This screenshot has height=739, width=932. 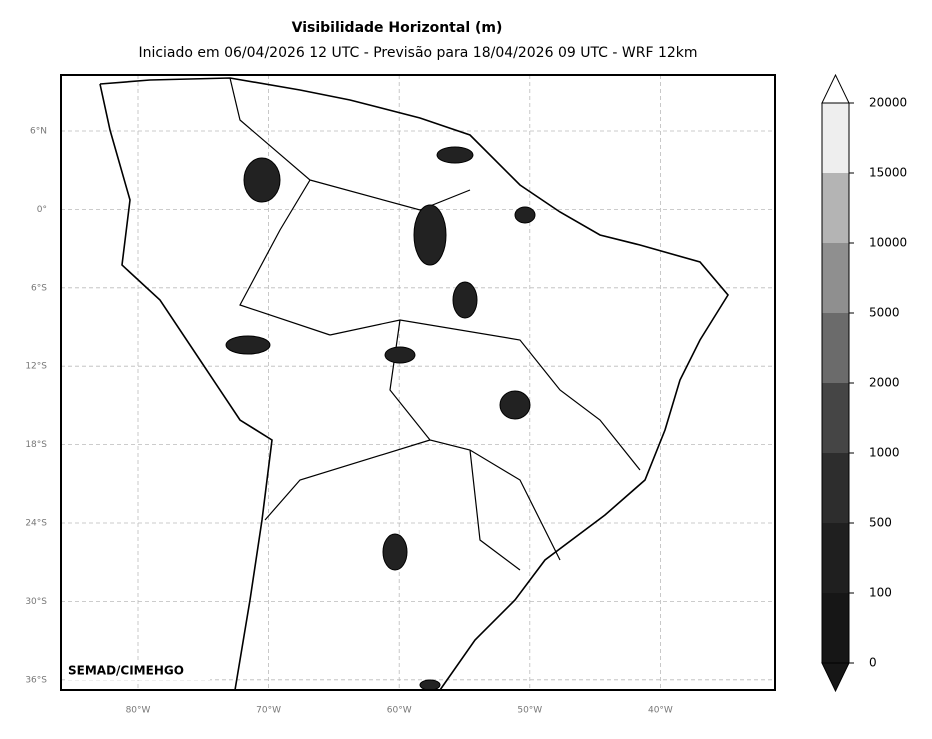 What do you see at coordinates (38, 132) in the screenshot?
I see `lat-label: 6°N` at bounding box center [38, 132].